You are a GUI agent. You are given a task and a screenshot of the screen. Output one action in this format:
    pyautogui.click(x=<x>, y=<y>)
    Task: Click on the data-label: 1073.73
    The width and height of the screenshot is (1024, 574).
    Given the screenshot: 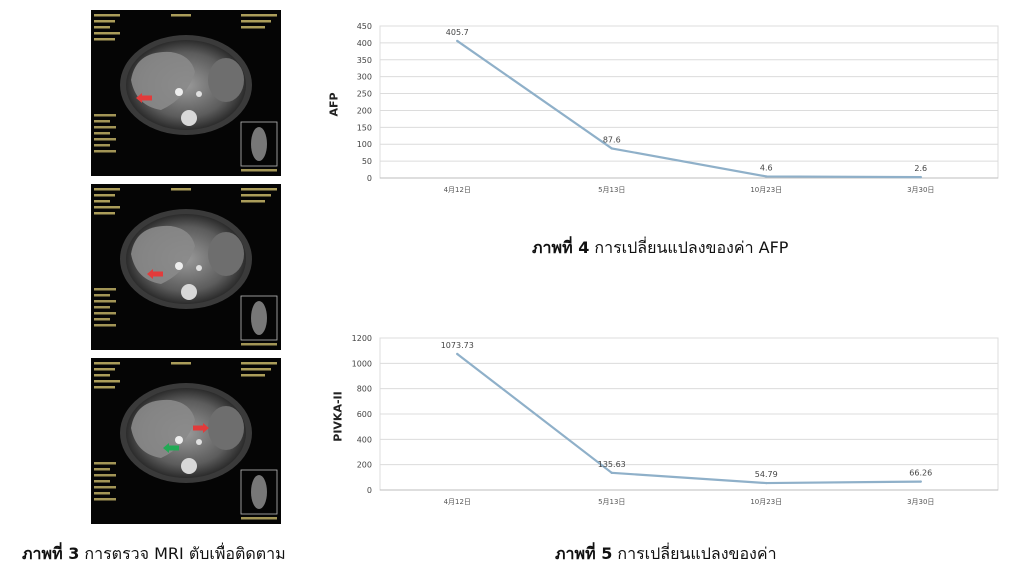 What is the action you would take?
    pyautogui.click(x=457, y=345)
    